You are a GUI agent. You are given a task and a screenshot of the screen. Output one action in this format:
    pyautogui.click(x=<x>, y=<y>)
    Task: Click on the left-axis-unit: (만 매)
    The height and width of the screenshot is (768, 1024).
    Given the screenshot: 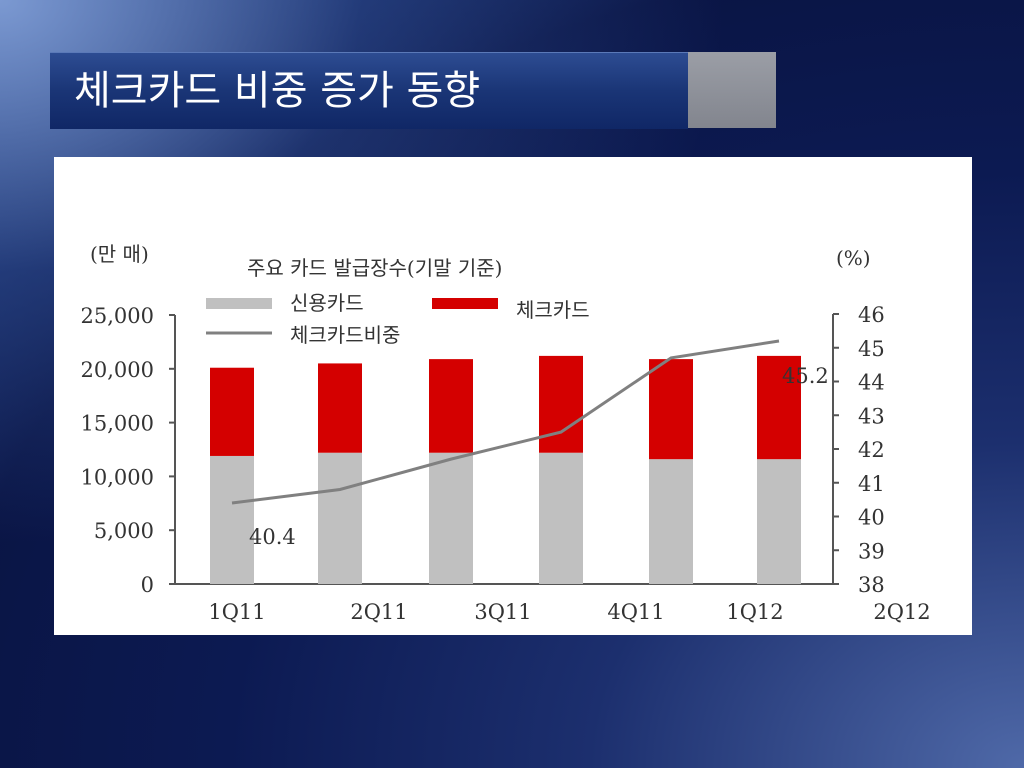 What is the action you would take?
    pyautogui.click(x=119, y=254)
    